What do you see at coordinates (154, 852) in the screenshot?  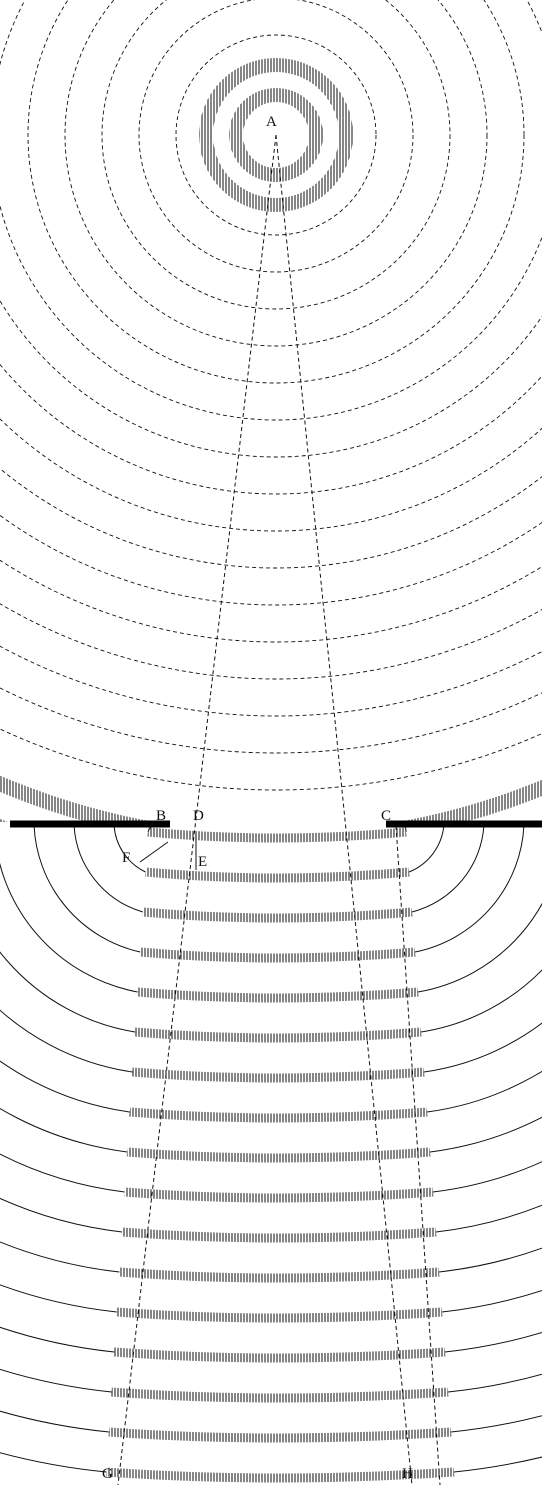 I see `construction-line-bf` at bounding box center [154, 852].